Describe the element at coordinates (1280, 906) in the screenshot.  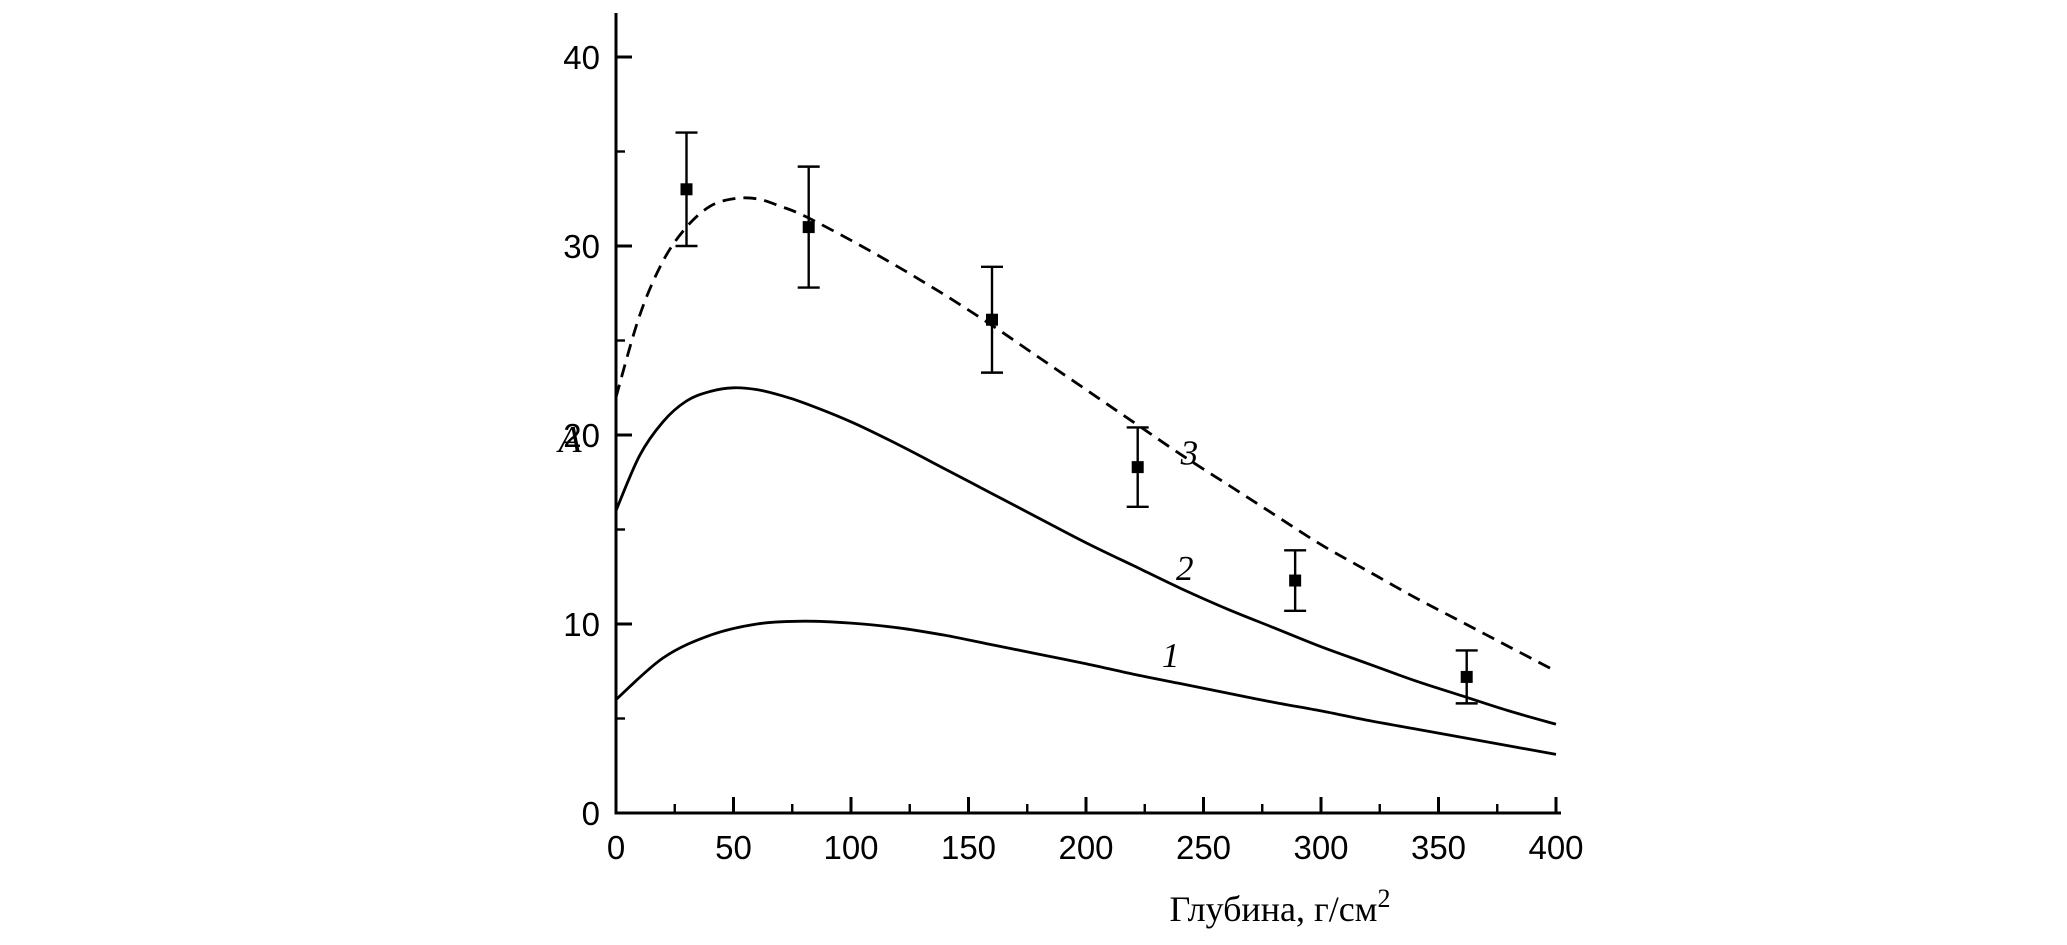
I see `x-axis-title: Глубина, г/см2` at that location.